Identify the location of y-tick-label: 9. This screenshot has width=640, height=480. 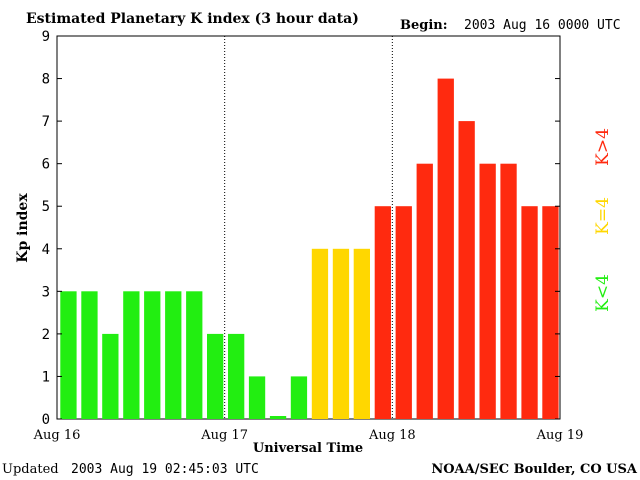
(46, 37).